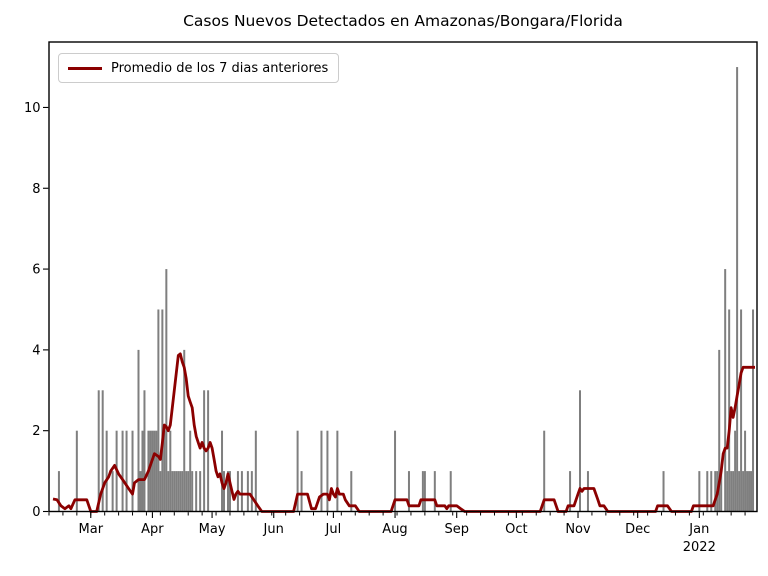 The image size is (768, 576). Describe the element at coordinates (36, 350) in the screenshot. I see `y-tick-label: 4` at that location.